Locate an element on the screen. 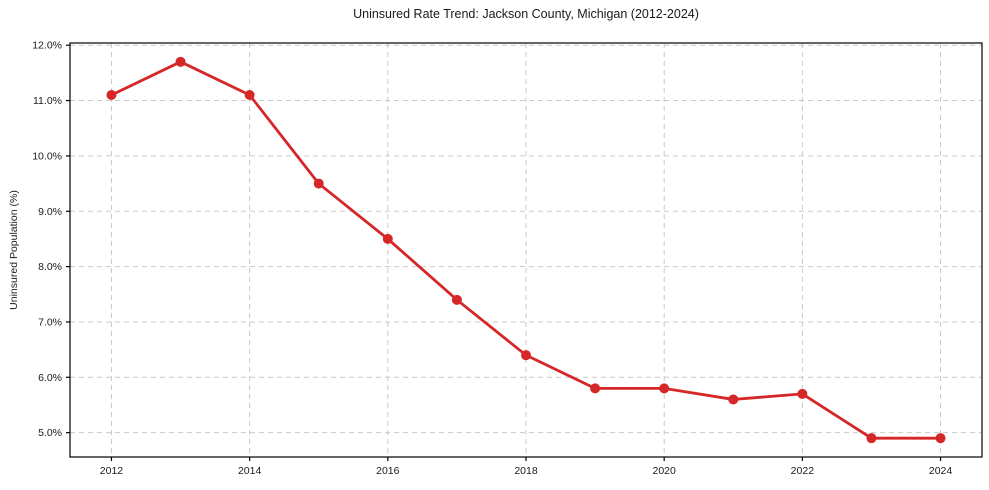 The image size is (989, 490). x-tick-label: 2016 is located at coordinates (388, 471).